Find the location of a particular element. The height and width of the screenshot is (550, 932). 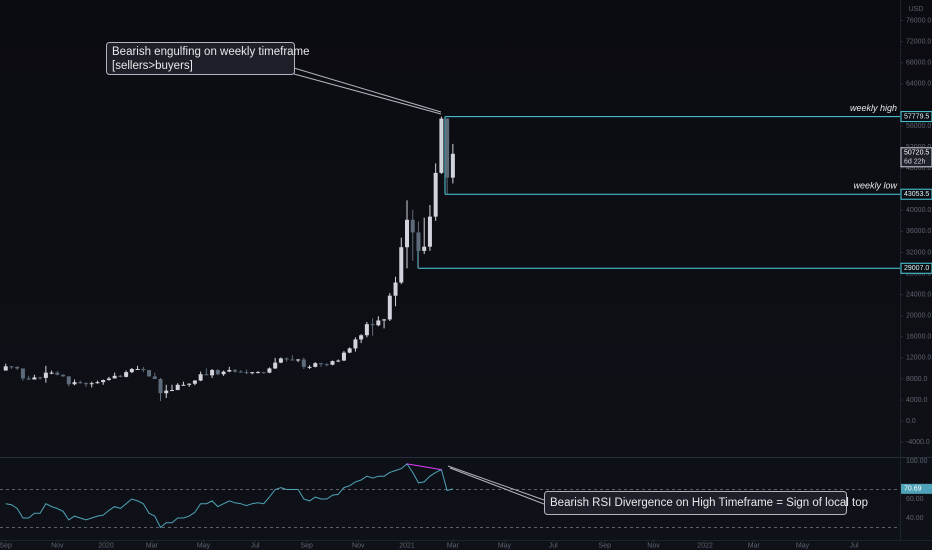

level-label: 43053.5 is located at coordinates (916, 194).